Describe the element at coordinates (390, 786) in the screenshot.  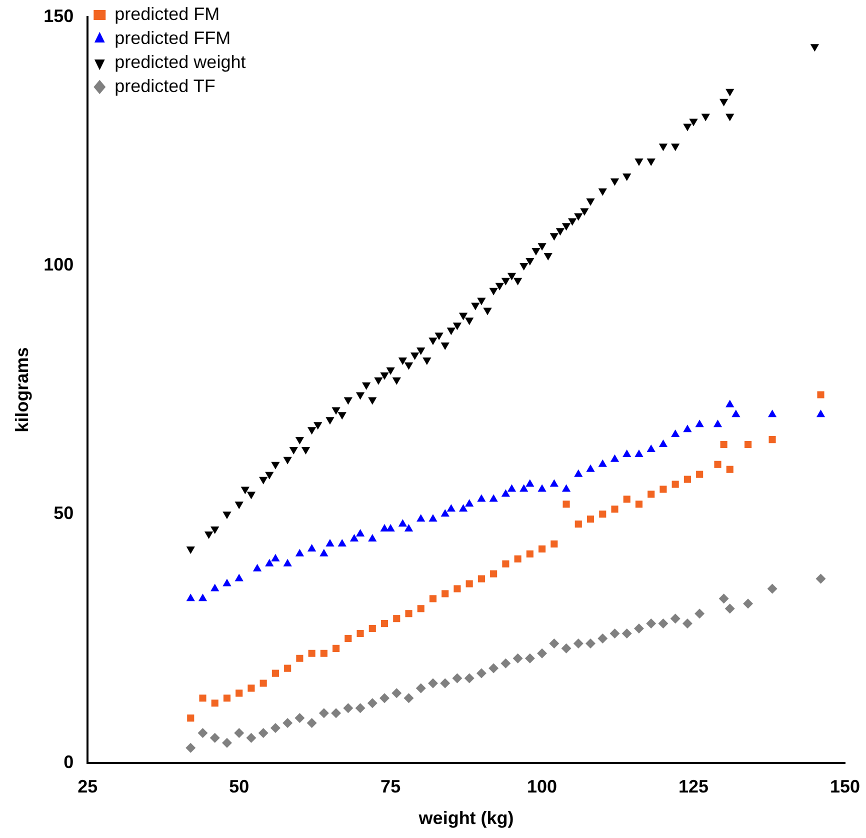
I see `x-tick-label: 75` at that location.